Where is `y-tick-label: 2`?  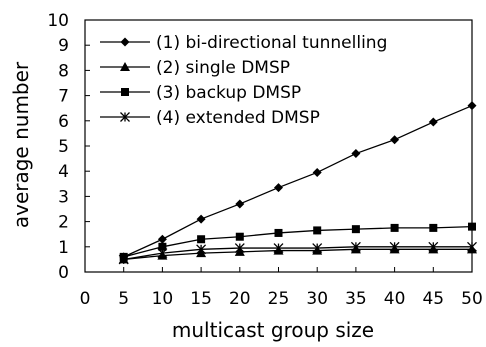
y-tick-label: 2 is located at coordinates (63, 223).